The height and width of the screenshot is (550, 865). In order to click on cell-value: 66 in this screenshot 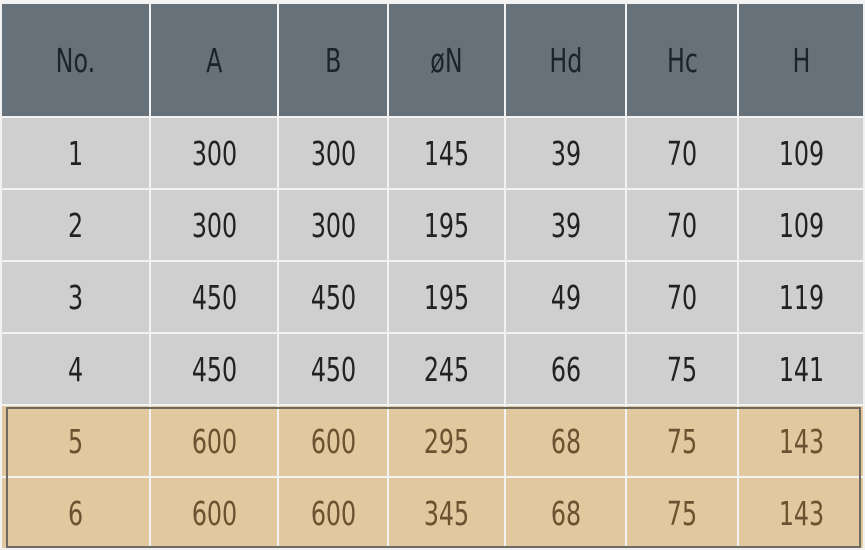, I will do `click(565, 369)`.